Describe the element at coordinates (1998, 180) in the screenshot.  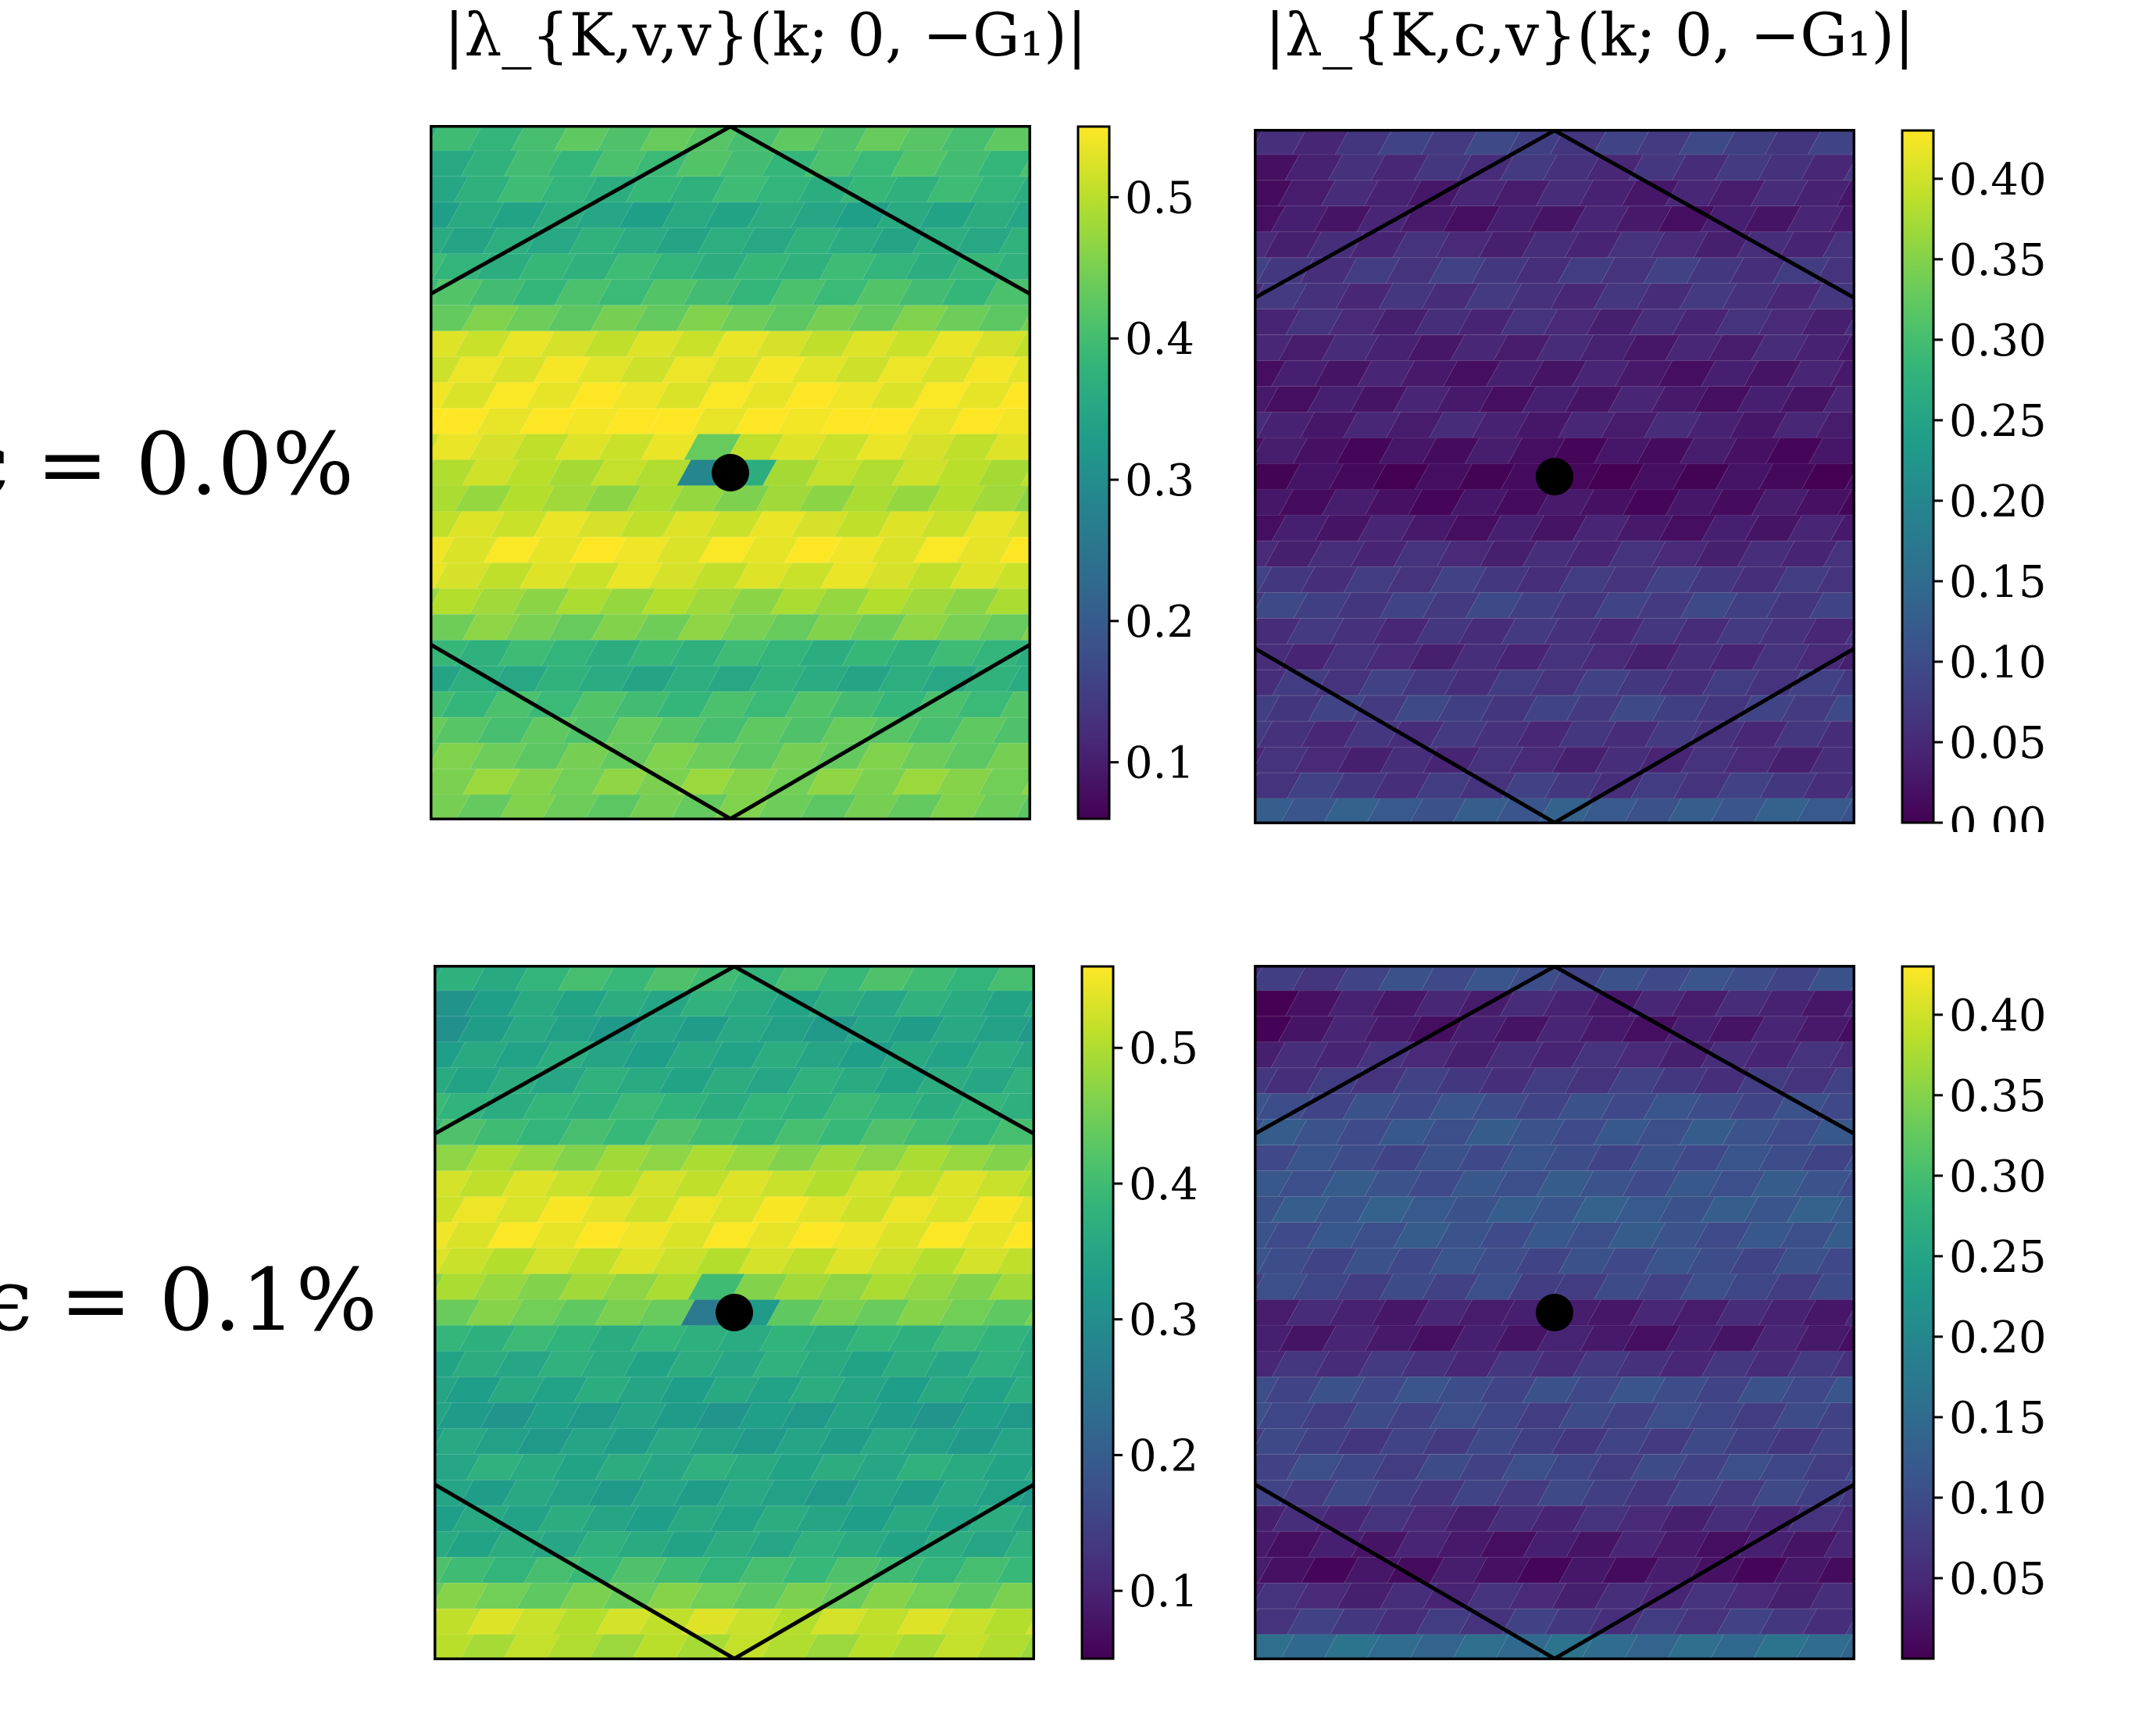
I see `colorbar-tick-label: 0.40` at that location.